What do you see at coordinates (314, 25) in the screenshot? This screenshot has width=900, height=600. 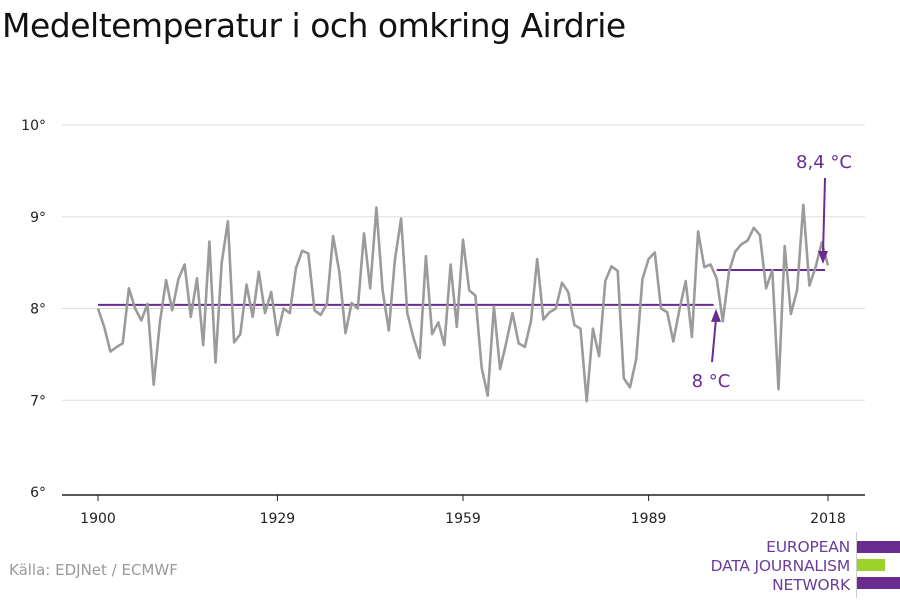 I see `chart-title: Medeltemperatur i och omkring Airdrie` at bounding box center [314, 25].